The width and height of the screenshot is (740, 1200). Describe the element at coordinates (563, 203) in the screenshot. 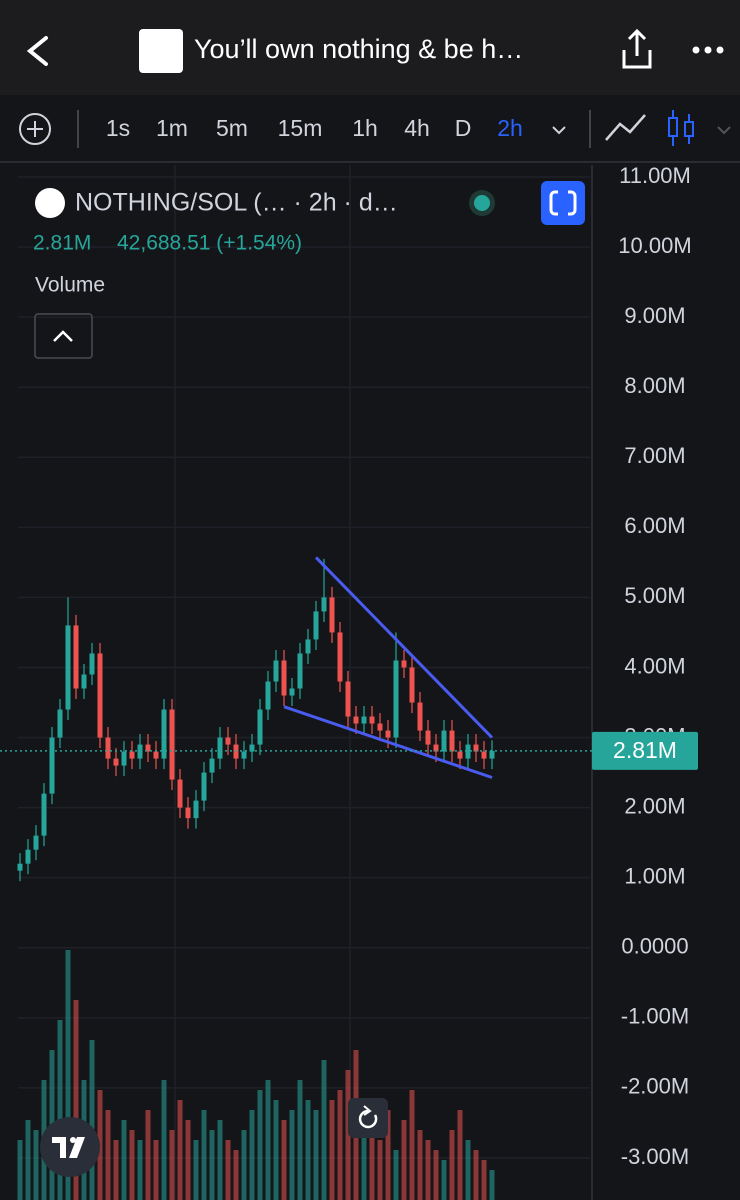

I see `fullscreen-button` at that location.